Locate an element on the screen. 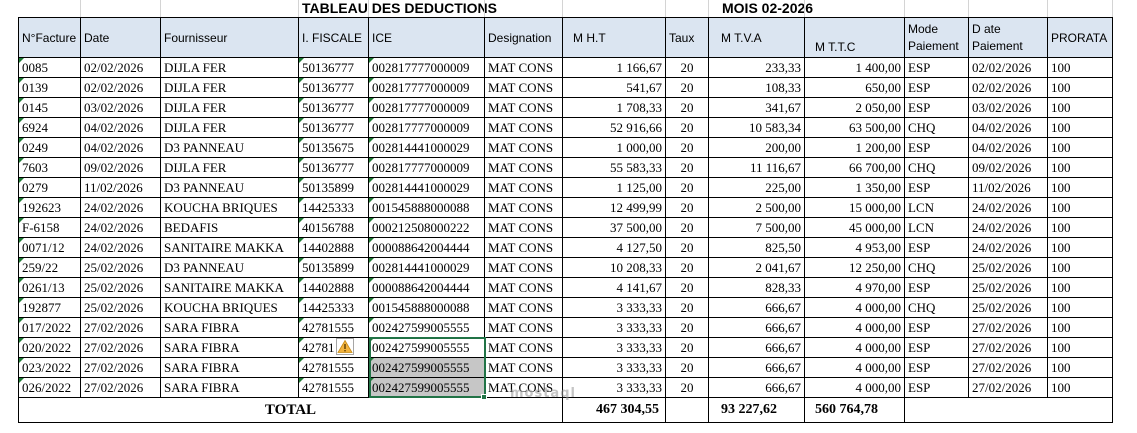  cell-amount-tva: 341,67 is located at coordinates (756, 107).